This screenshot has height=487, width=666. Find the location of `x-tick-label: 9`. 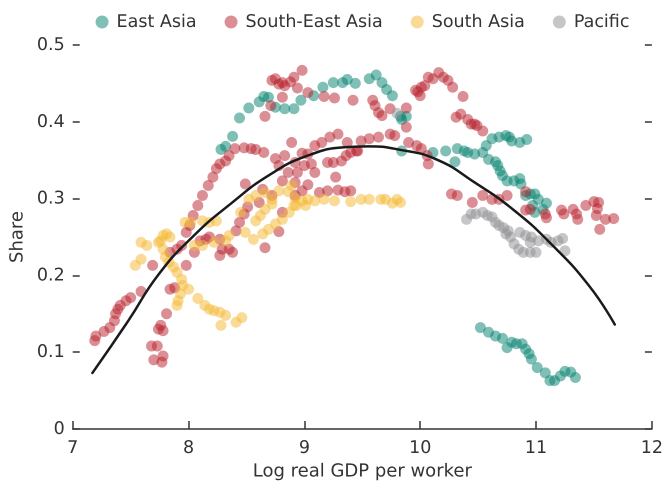

x-tick-label: 9 is located at coordinates (304, 448).